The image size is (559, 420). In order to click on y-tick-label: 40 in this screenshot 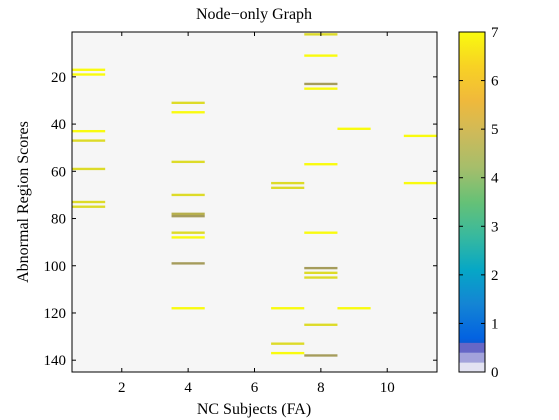, I will do `click(58, 125)`.